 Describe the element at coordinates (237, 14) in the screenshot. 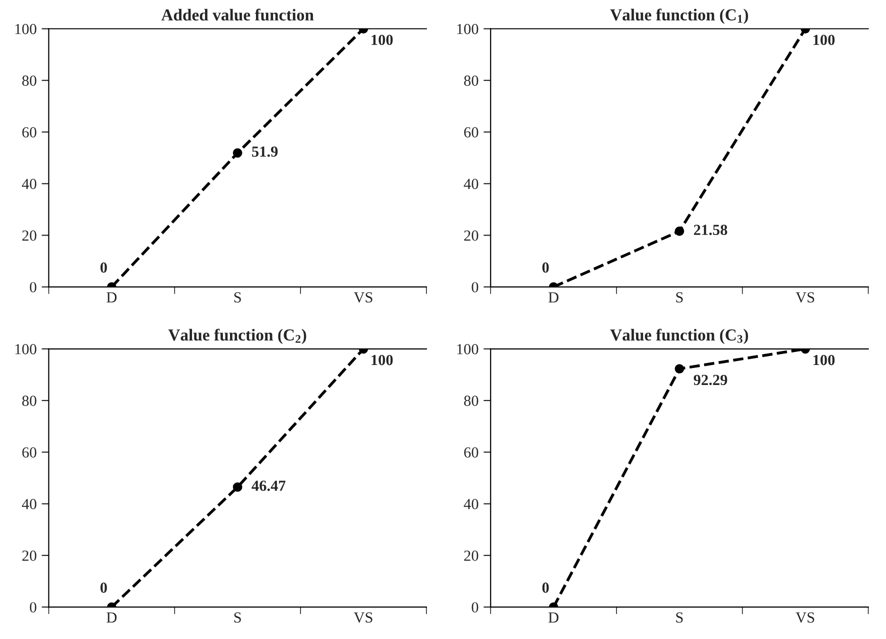

I see `chart-title: Added value function` at that location.